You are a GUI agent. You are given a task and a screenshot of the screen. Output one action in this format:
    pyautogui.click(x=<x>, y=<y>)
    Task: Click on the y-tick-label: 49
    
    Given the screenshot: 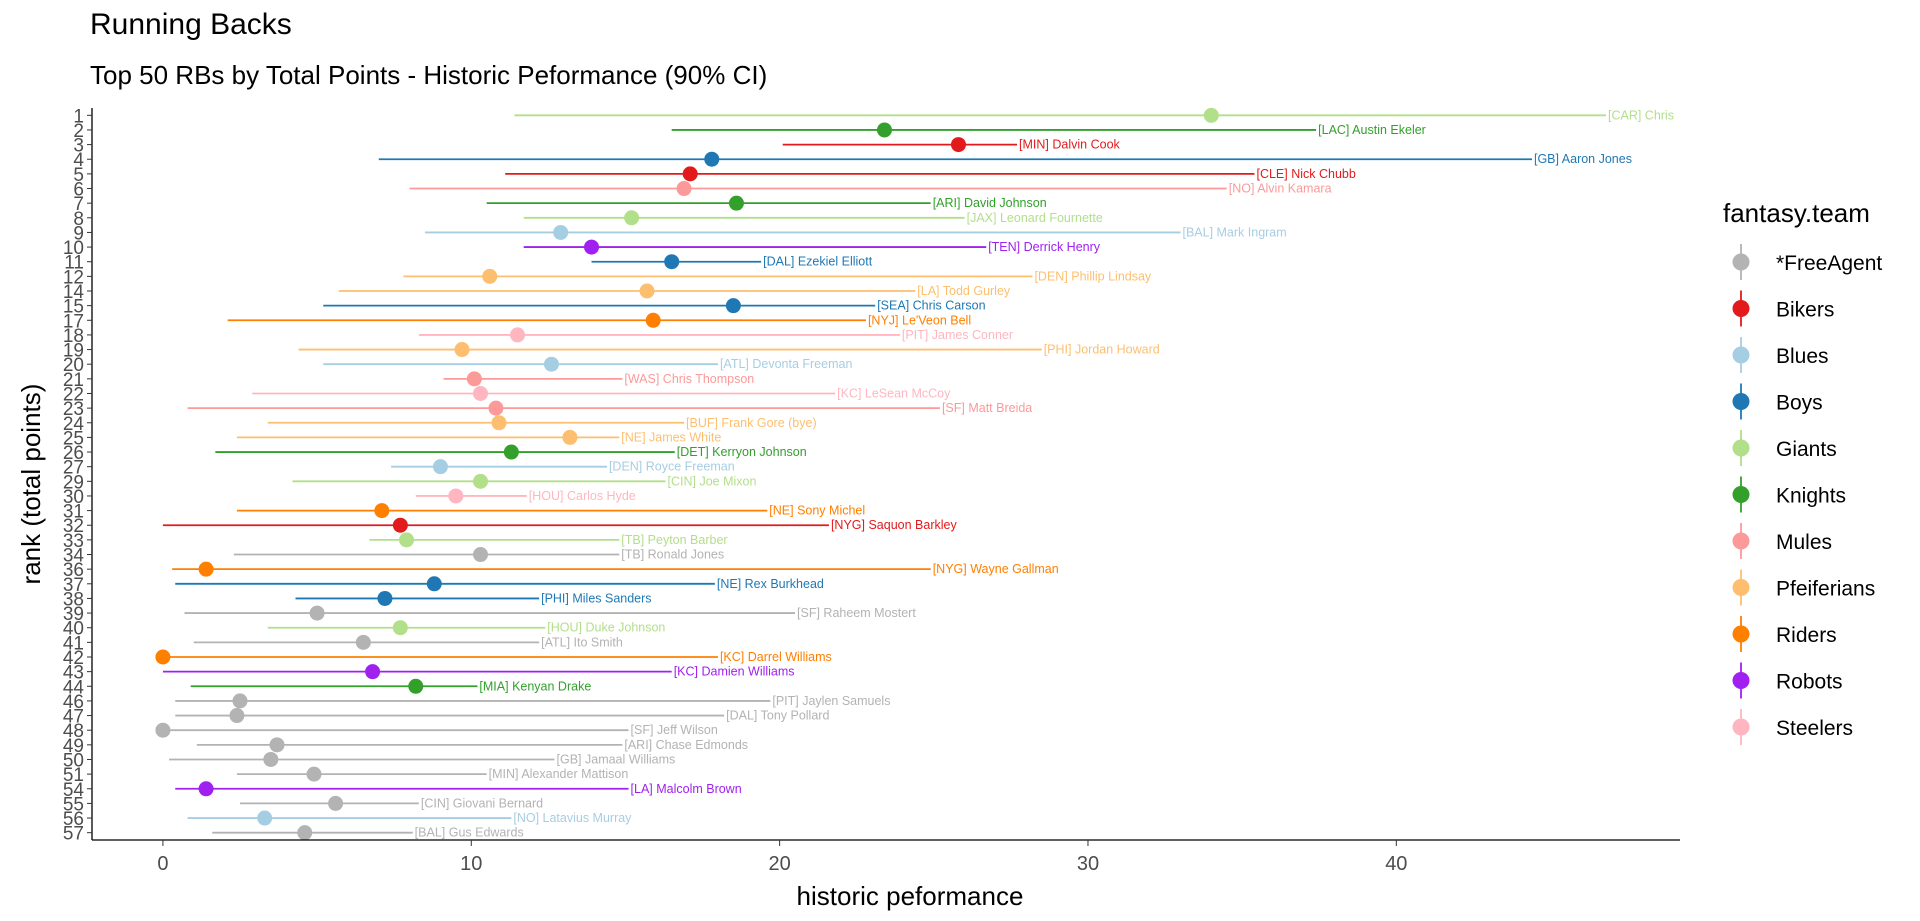 What is the action you would take?
    pyautogui.click(x=73, y=746)
    